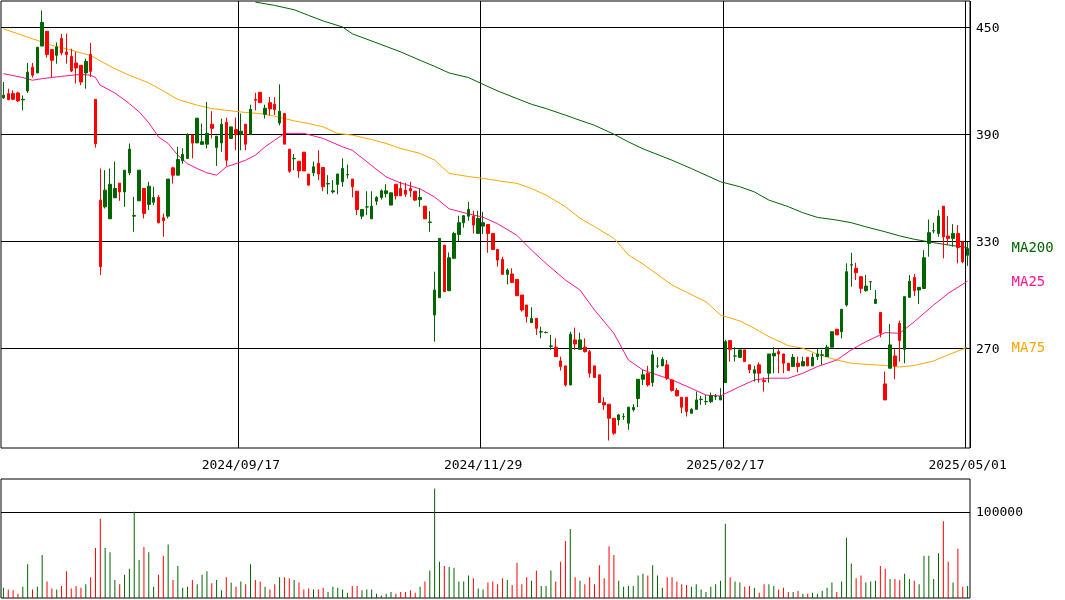  Describe the element at coordinates (725, 464) in the screenshot. I see `x-tick-label: 2025/02/17` at that location.